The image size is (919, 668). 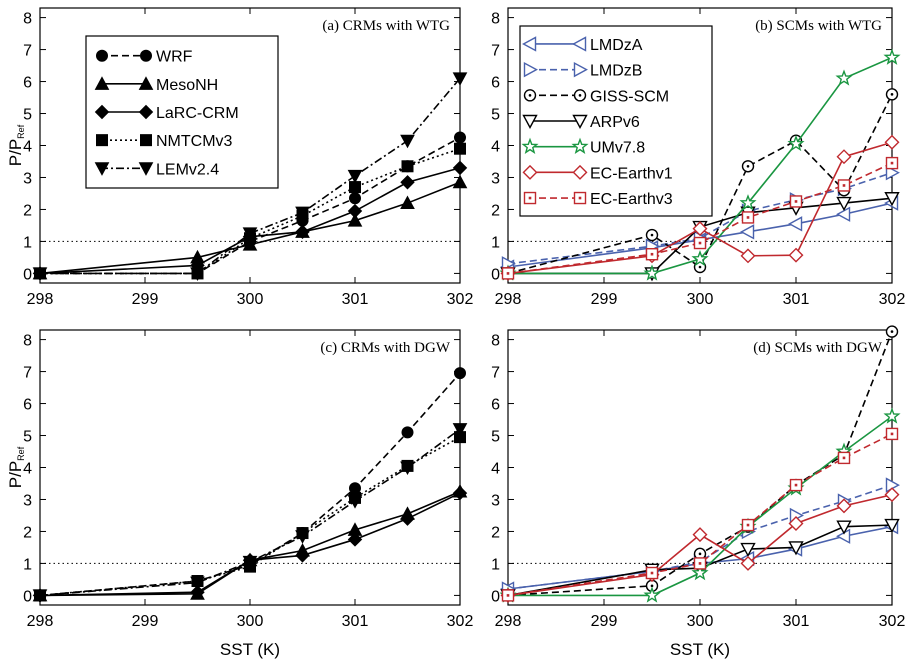 I want to click on legend-label: LaRC-CRM, so click(x=197, y=113).